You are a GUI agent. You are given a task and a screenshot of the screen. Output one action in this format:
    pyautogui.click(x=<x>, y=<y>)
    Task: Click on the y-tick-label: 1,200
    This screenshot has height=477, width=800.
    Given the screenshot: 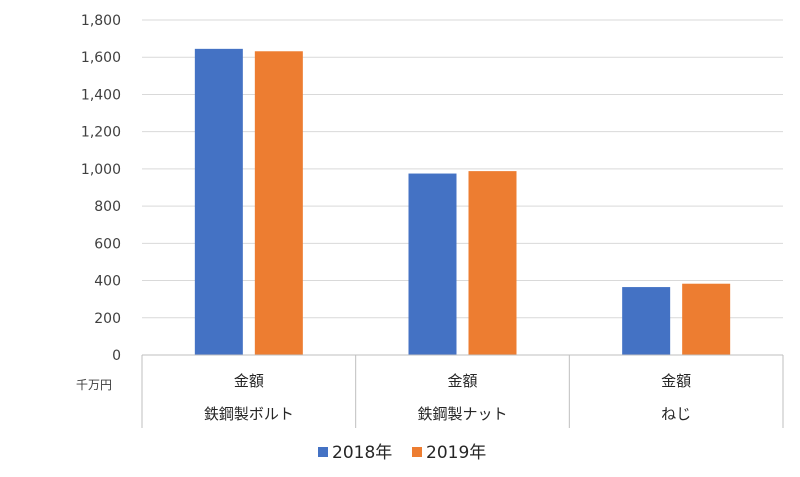 What is the action you would take?
    pyautogui.click(x=101, y=133)
    